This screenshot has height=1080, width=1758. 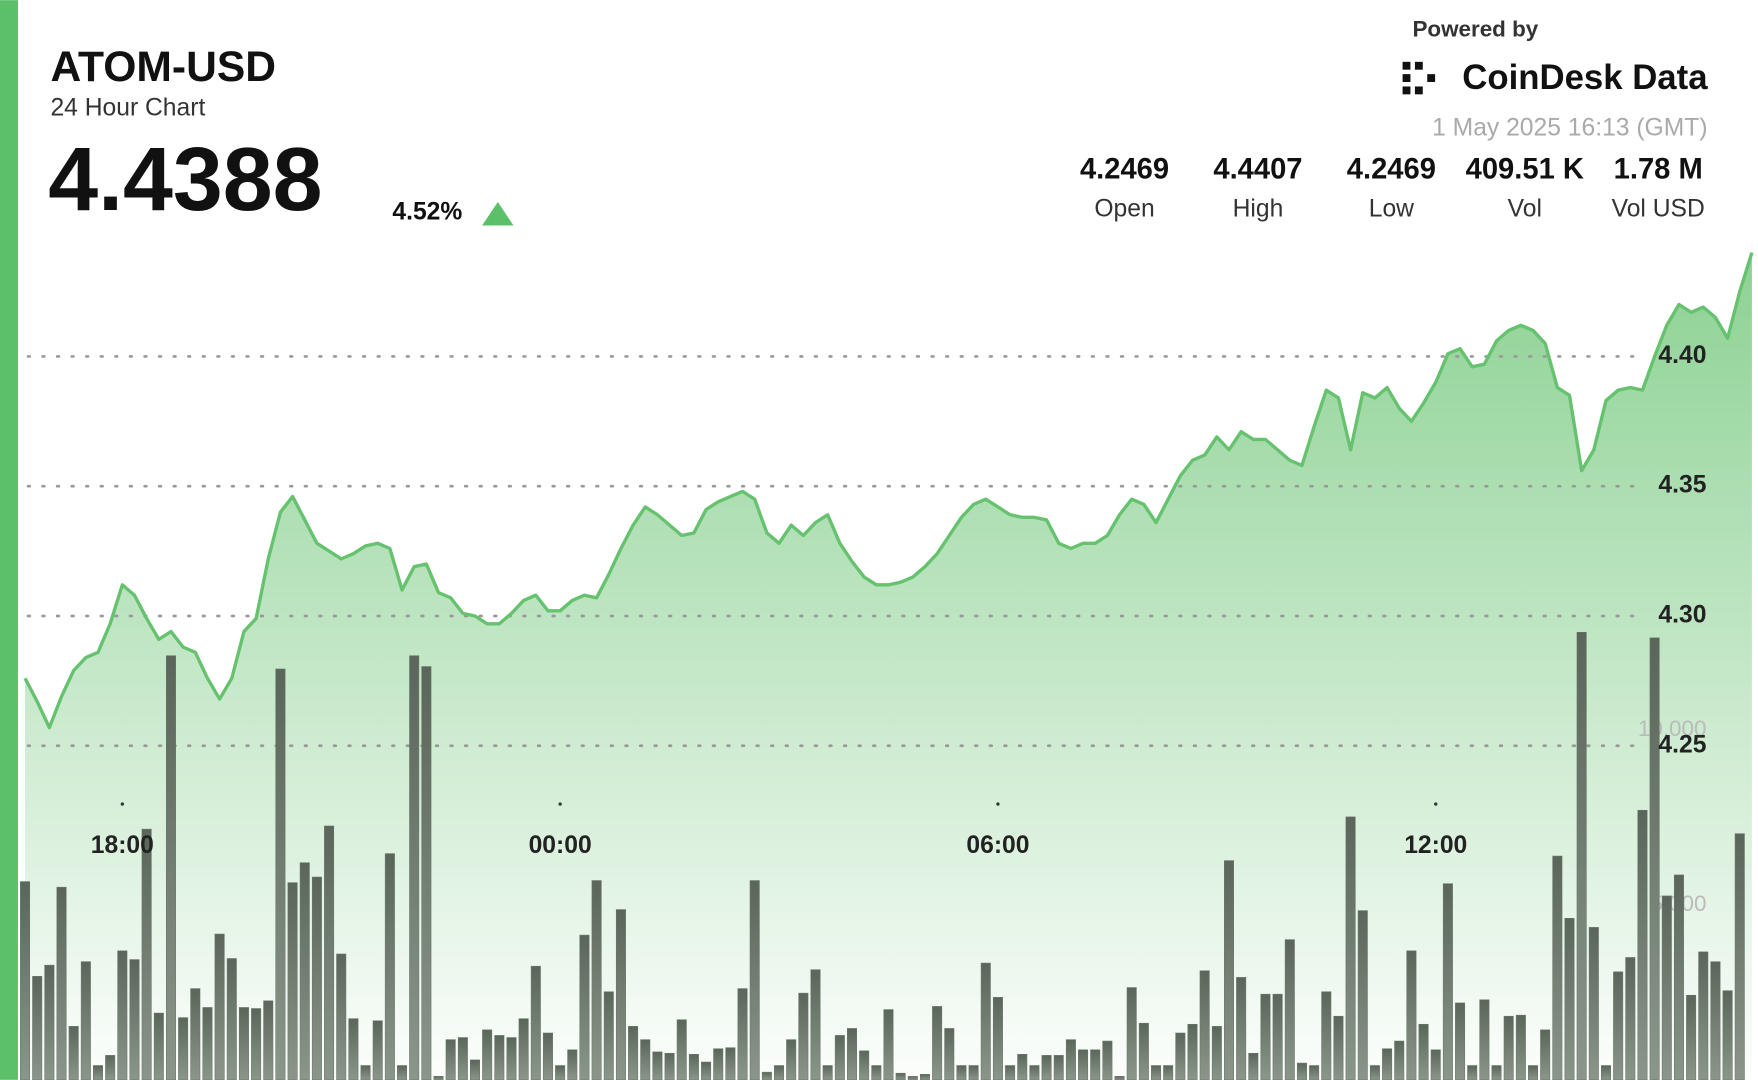 I want to click on y-tick-label: 4.35, so click(x=1682, y=485).